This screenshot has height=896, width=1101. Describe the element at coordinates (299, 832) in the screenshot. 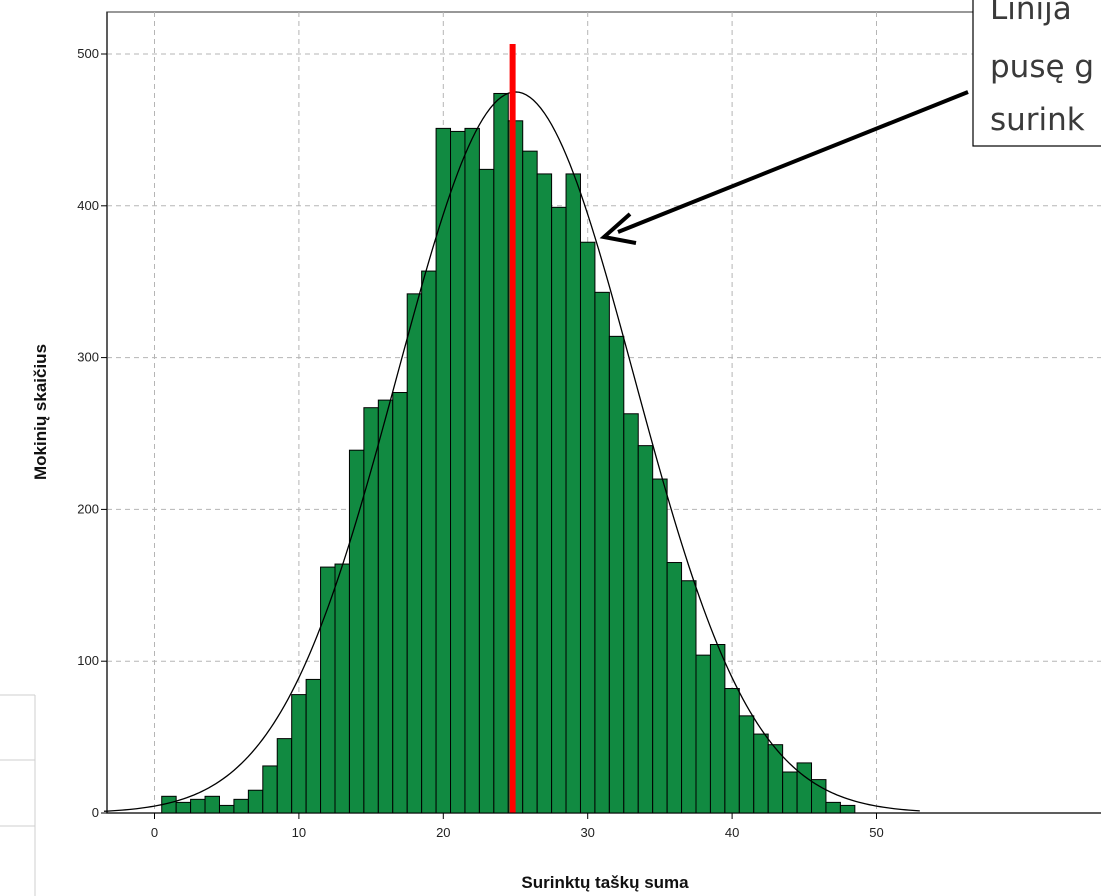

I see `x-tick-label: 10` at that location.